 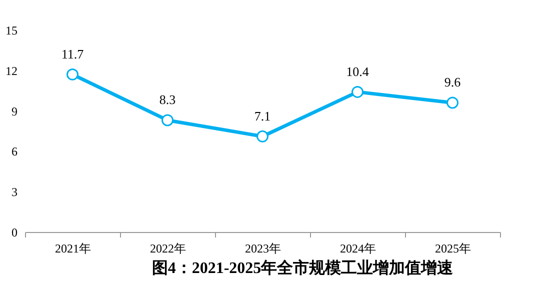 I want to click on data-label: 7.1, so click(x=262, y=116).